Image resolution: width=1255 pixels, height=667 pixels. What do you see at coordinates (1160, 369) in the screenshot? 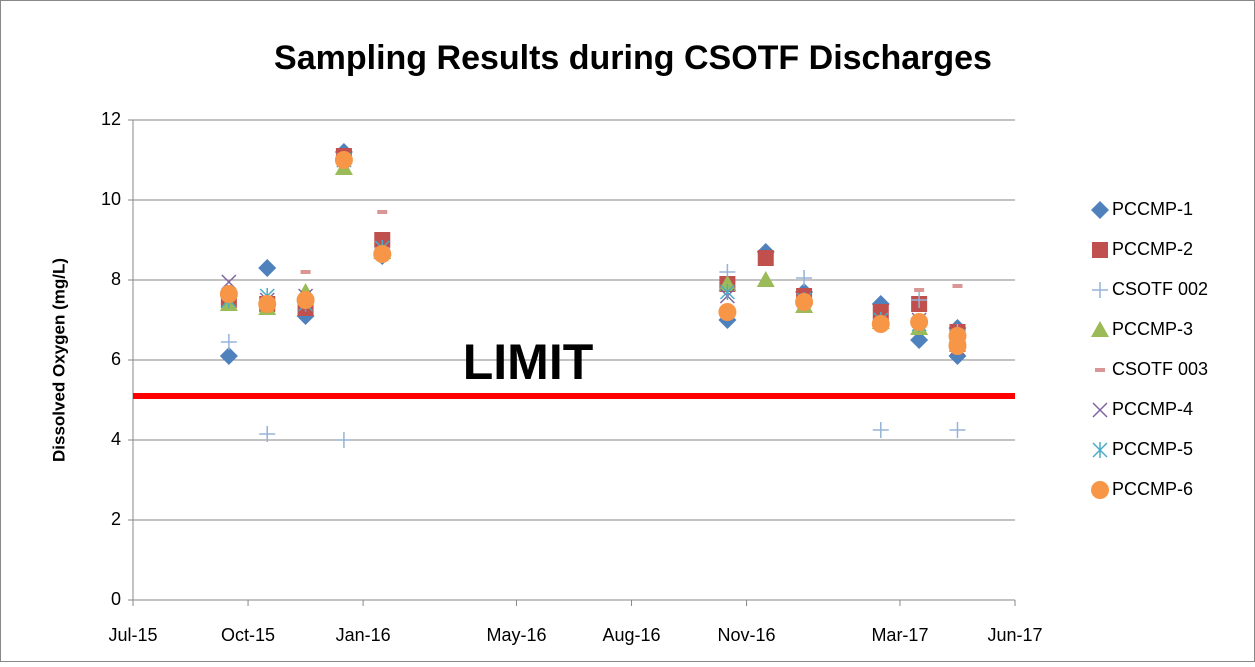
I see `legend-label: CSOTF 003` at bounding box center [1160, 369].